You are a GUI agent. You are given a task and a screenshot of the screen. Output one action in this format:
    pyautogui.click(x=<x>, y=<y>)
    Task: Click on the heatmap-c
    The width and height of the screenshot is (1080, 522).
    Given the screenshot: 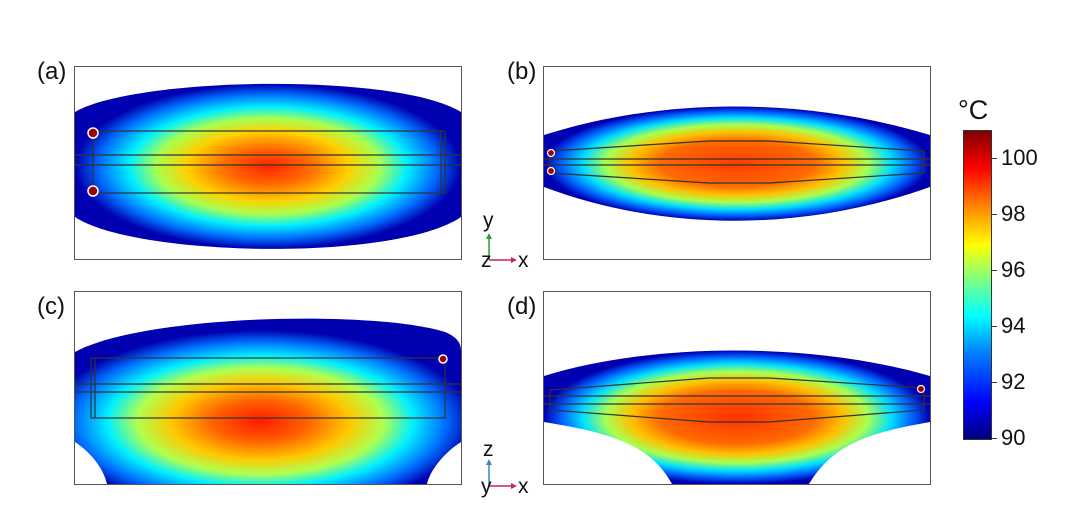 What is the action you would take?
    pyautogui.click(x=268, y=401)
    